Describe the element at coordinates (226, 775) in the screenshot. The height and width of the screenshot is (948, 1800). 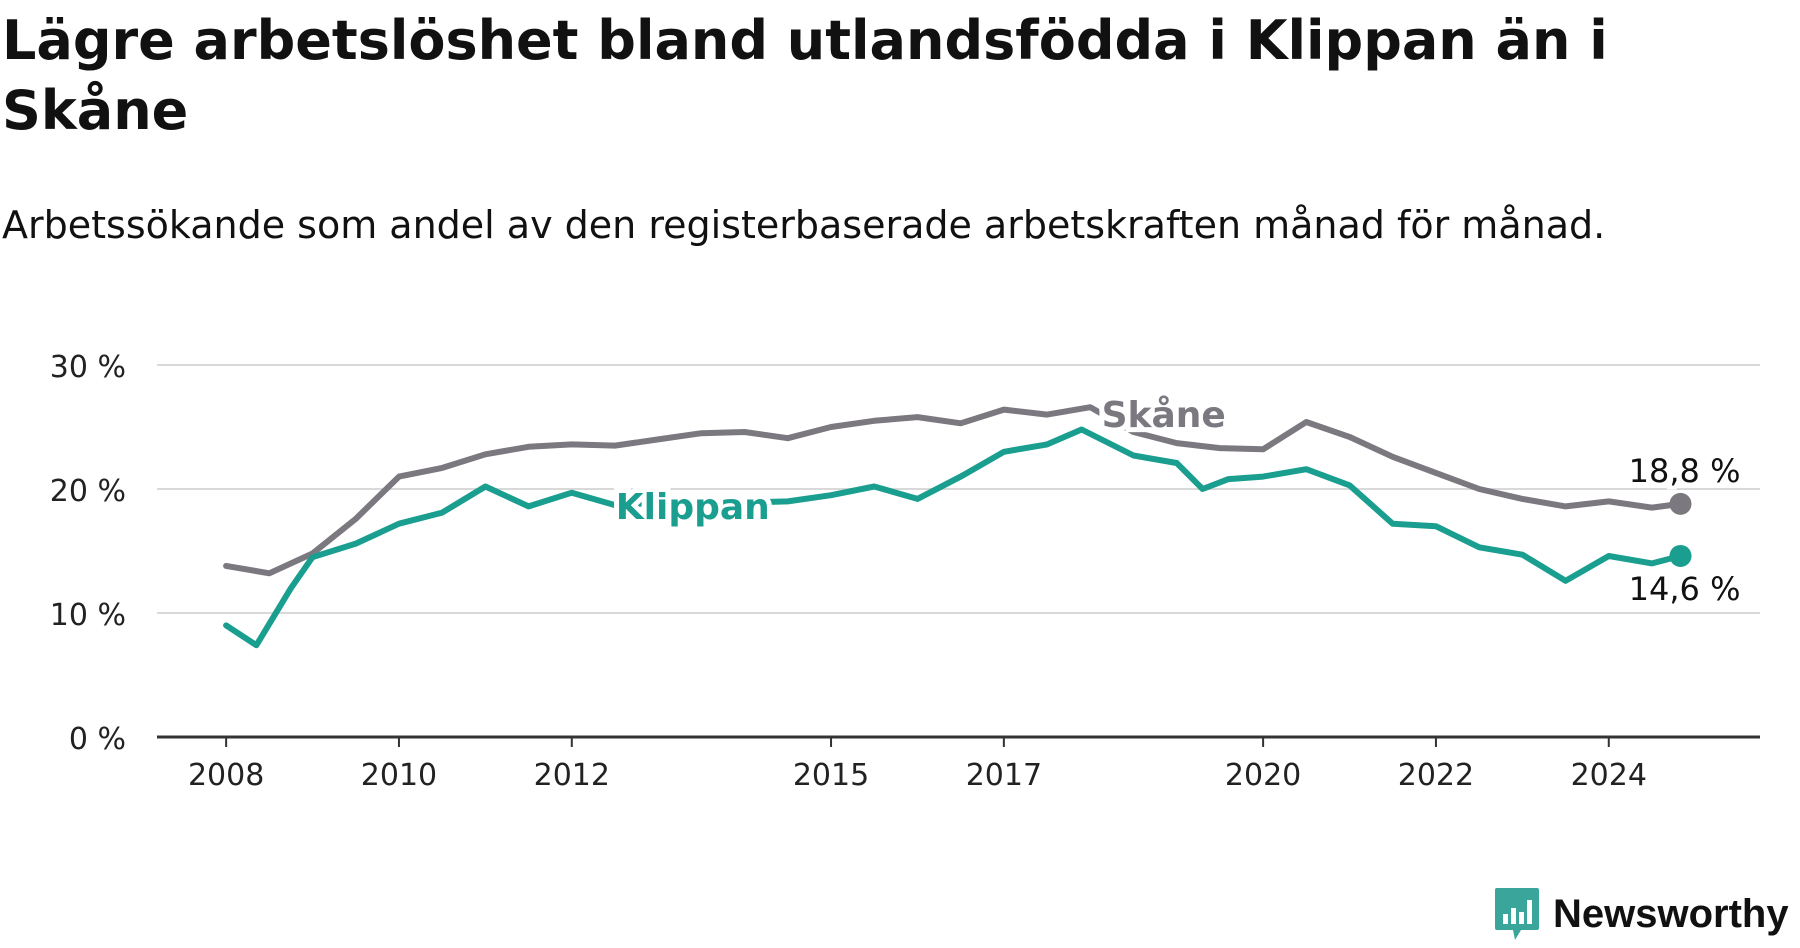
I see `x-tick-label: 2008` at that location.